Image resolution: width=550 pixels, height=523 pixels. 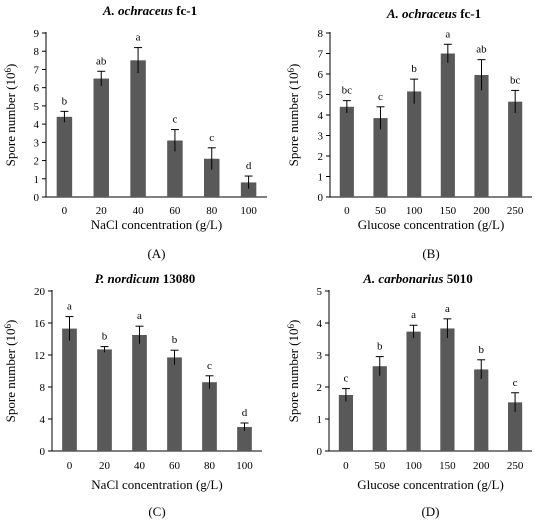 I want to click on x-tick-label: 40, so click(x=140, y=466).